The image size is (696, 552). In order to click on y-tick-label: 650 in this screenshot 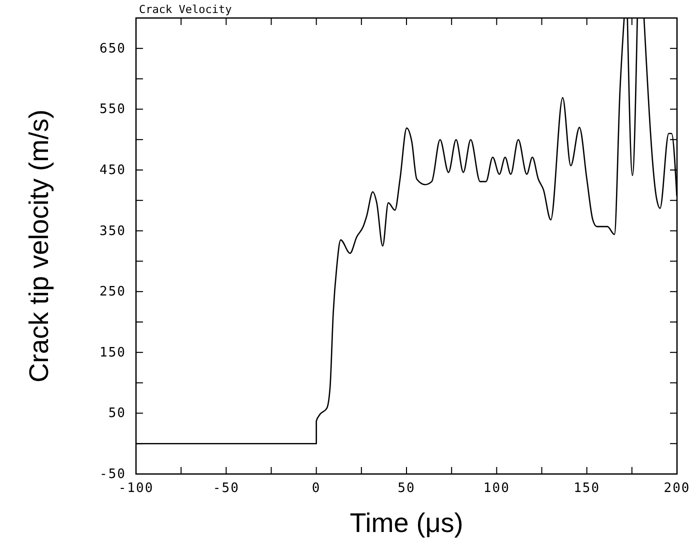, I will do `click(113, 48)`.